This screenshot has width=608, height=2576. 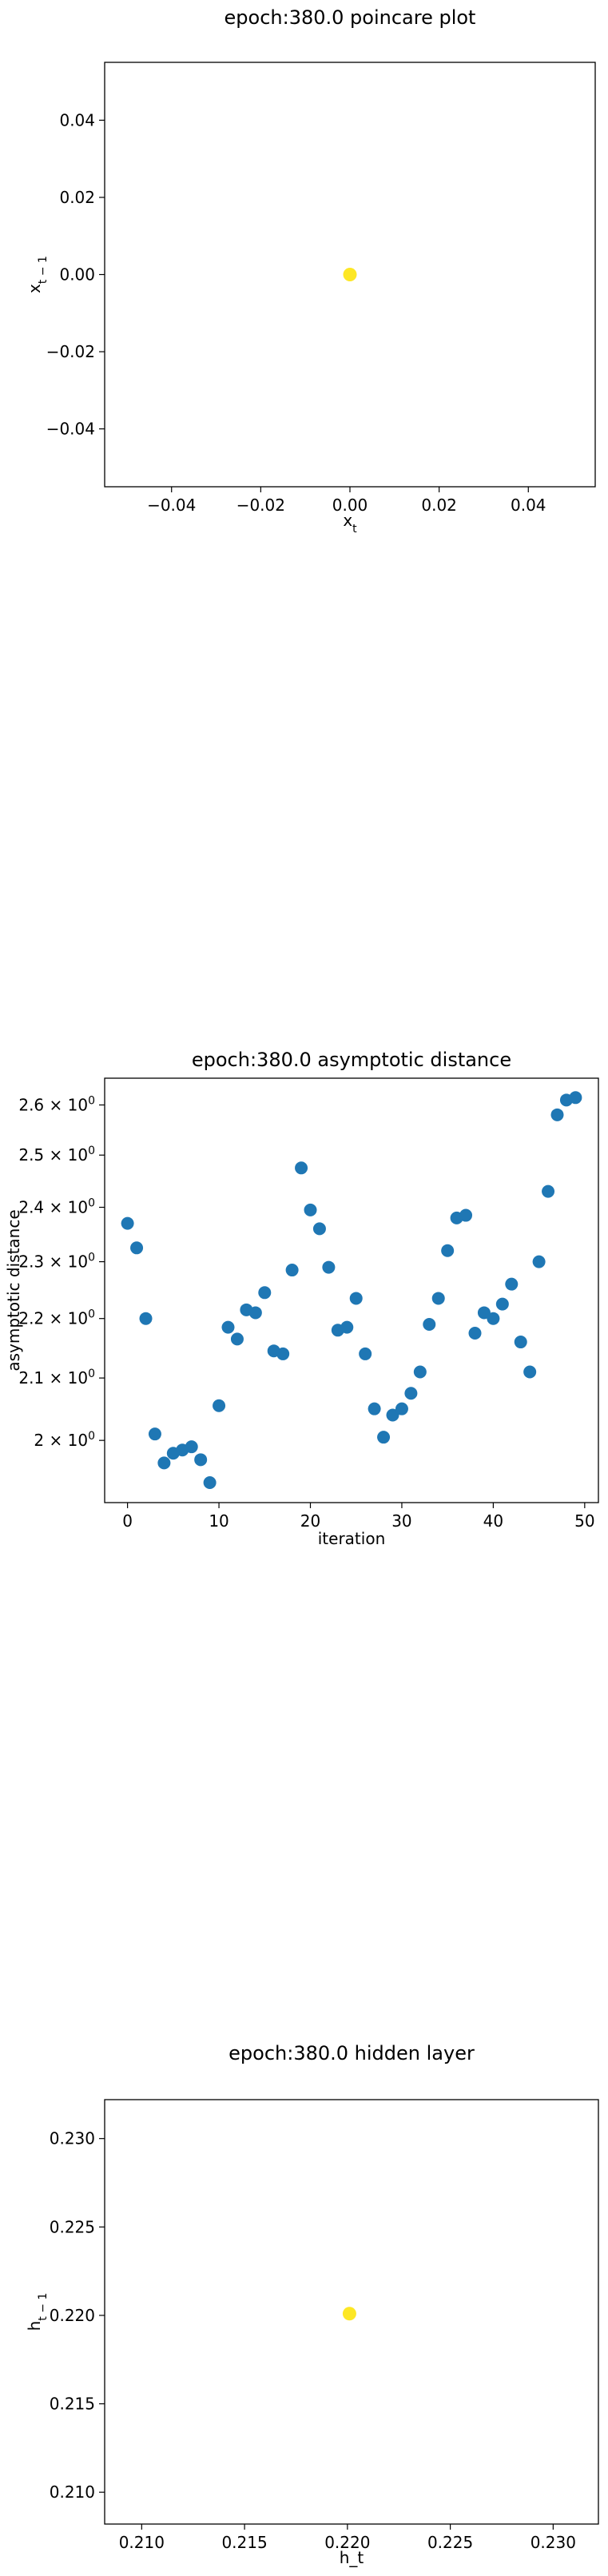 What do you see at coordinates (70, 430) in the screenshot?
I see `y-tick-label: −0.04` at bounding box center [70, 430].